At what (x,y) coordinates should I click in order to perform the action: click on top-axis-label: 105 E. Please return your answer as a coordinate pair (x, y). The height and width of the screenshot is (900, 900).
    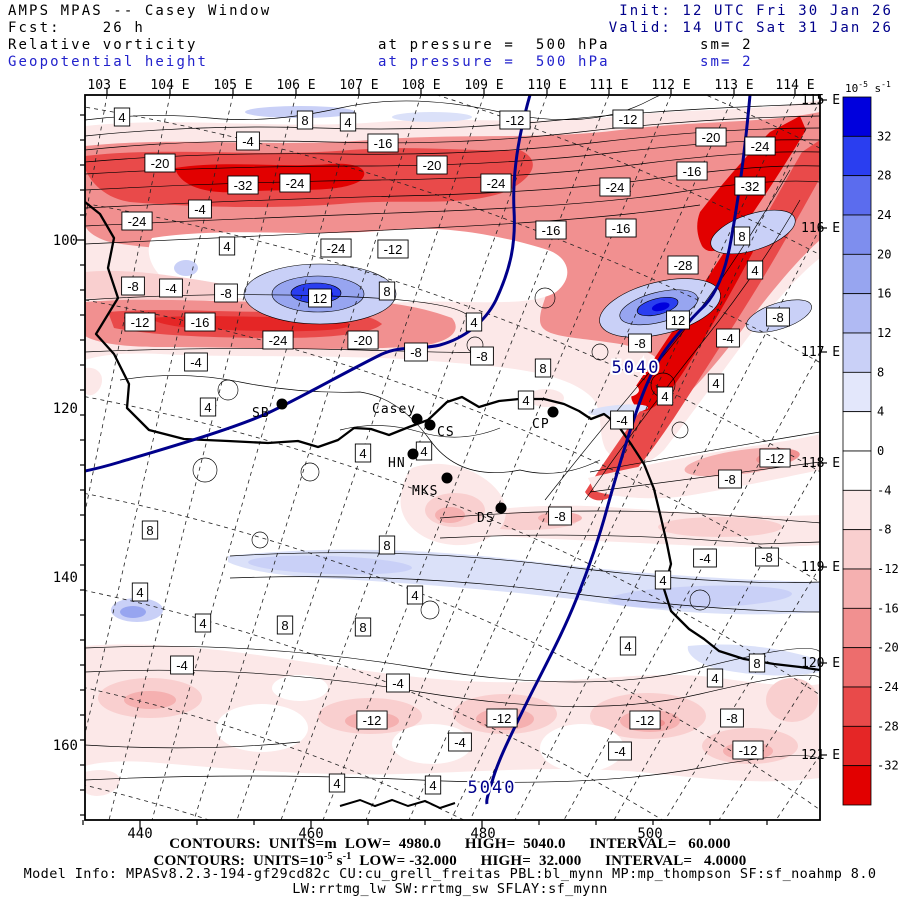
    Looking at the image, I should click on (232, 85).